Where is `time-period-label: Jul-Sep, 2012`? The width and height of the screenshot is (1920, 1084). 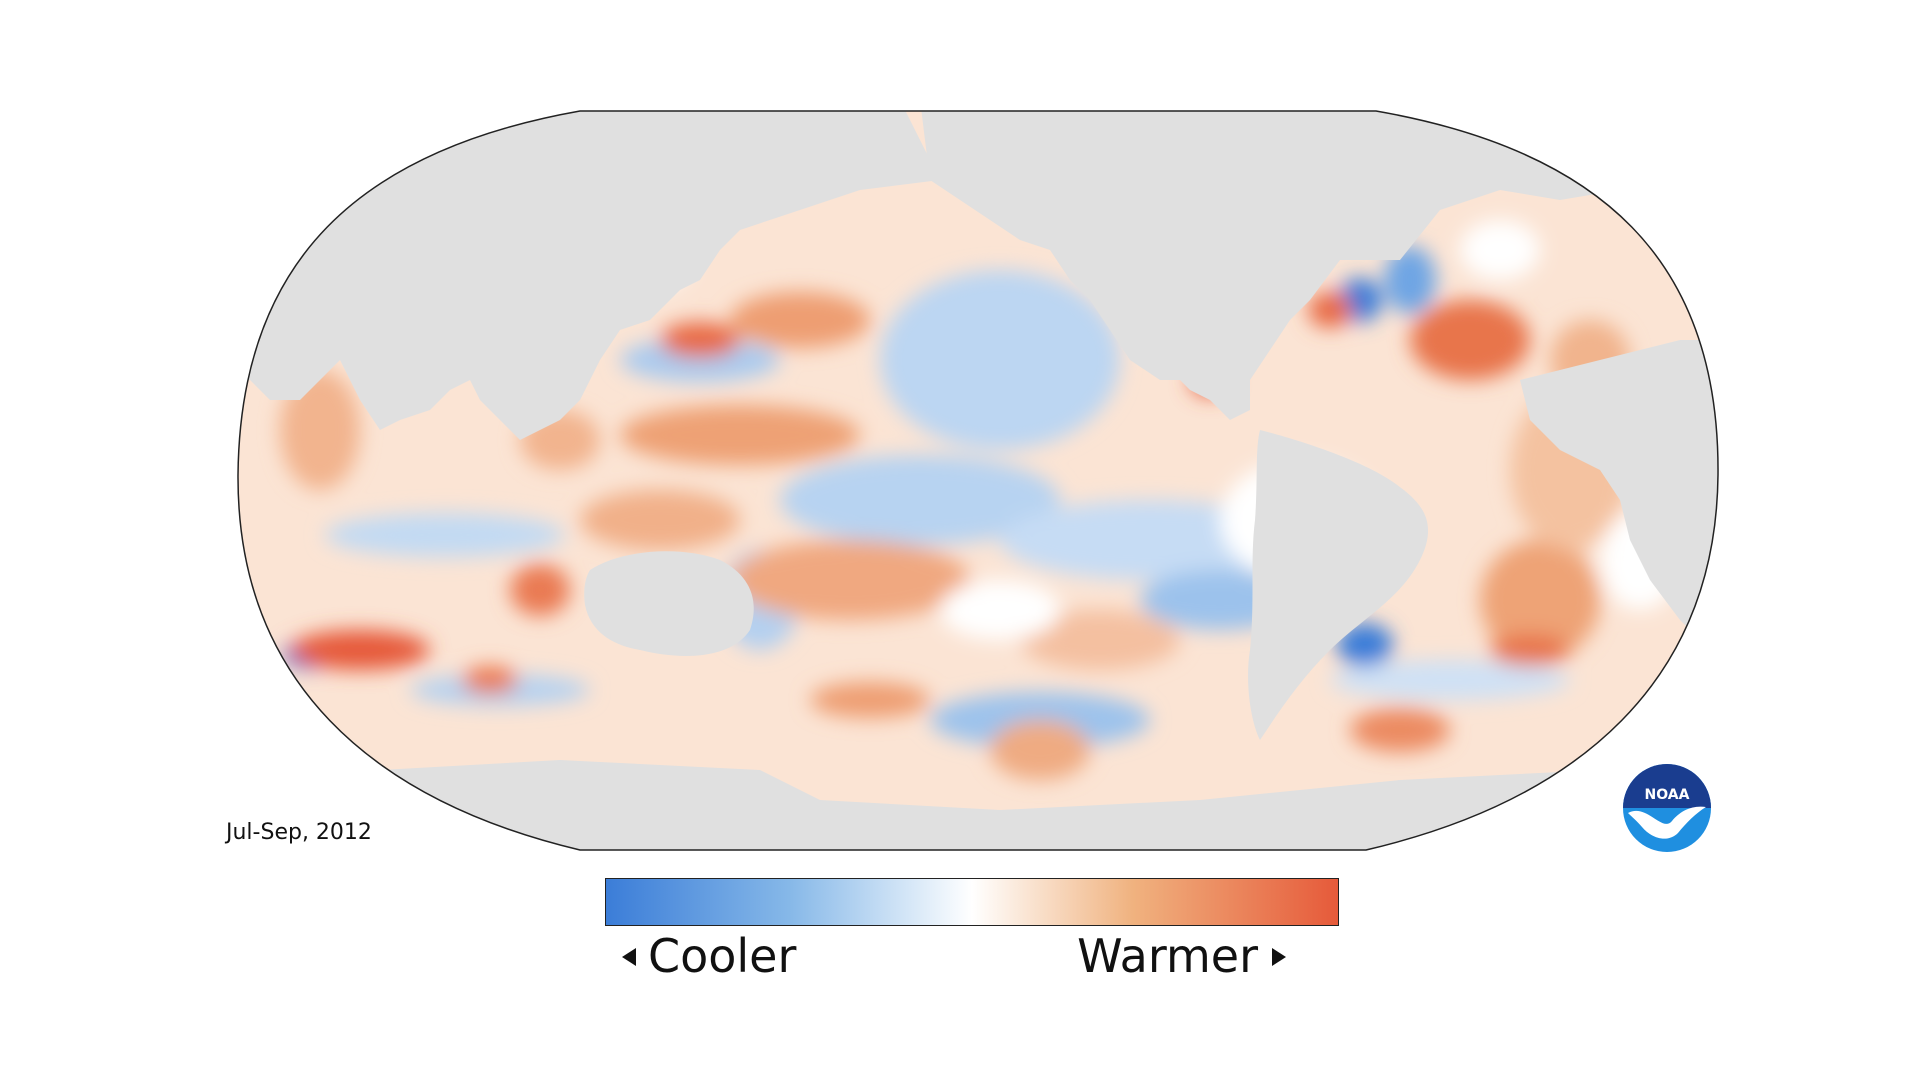
time-period-label: Jul-Sep, 2012 is located at coordinates (299, 832).